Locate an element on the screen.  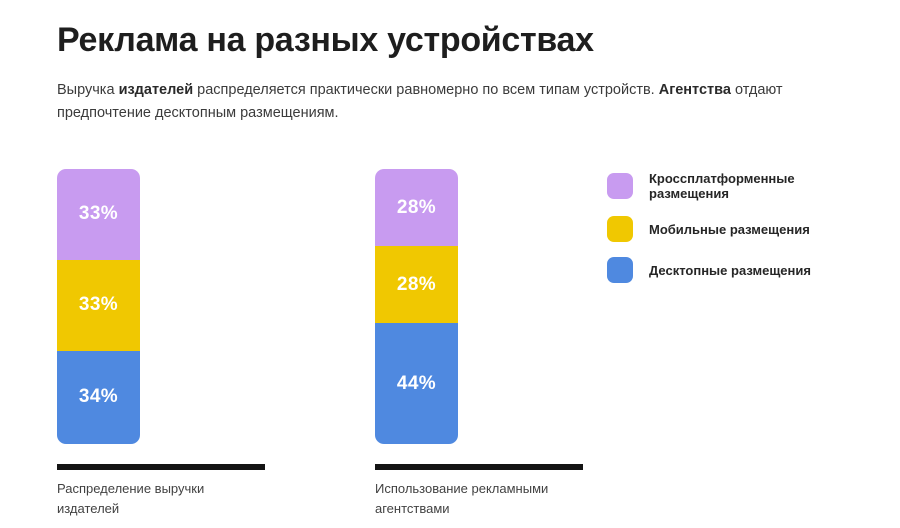
legend-item-desktop: Десктопные размещения is located at coordinates (733, 270).